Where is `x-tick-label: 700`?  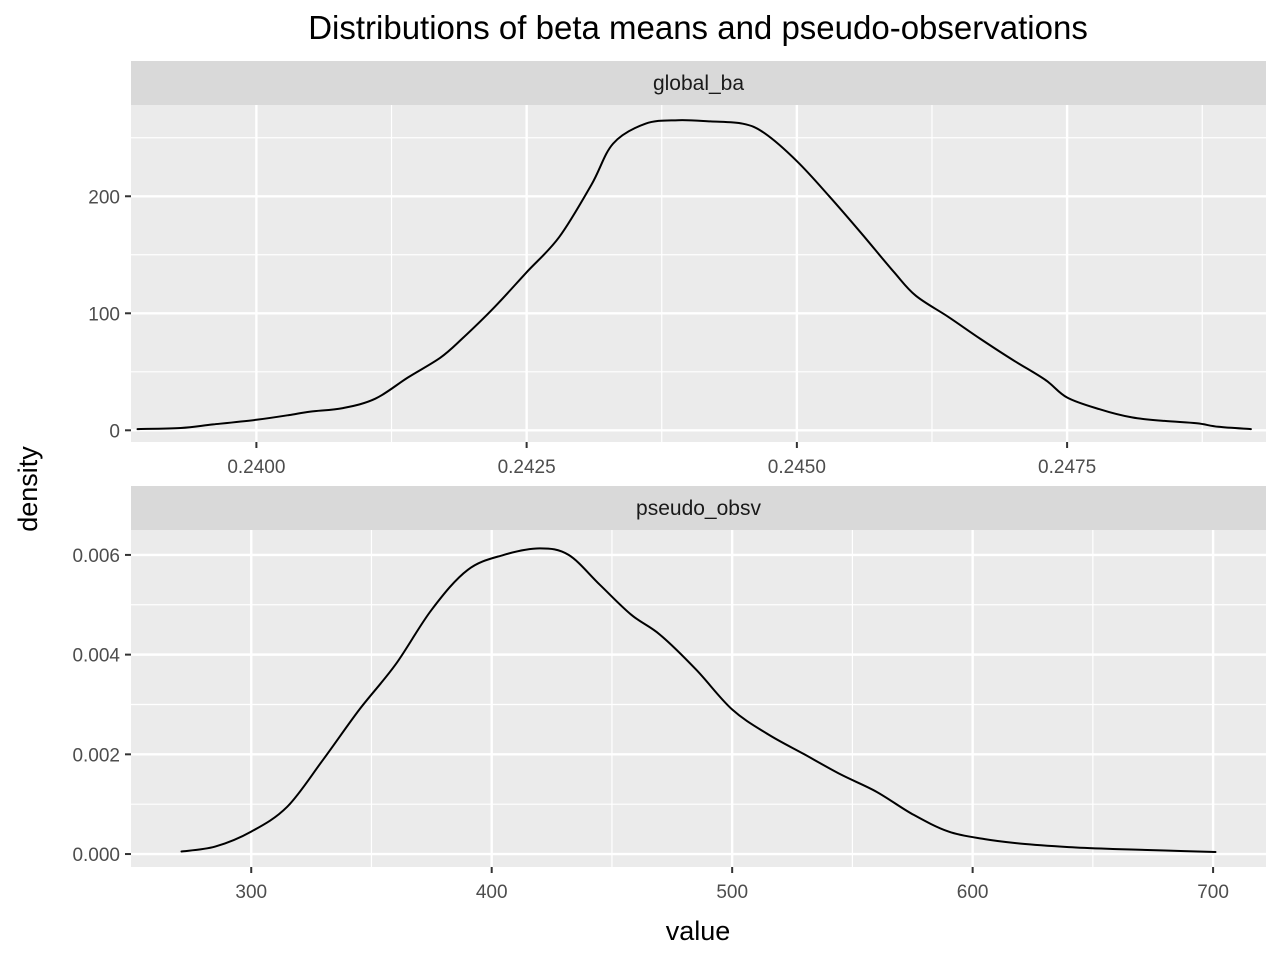 x-tick-label: 700 is located at coordinates (1213, 892).